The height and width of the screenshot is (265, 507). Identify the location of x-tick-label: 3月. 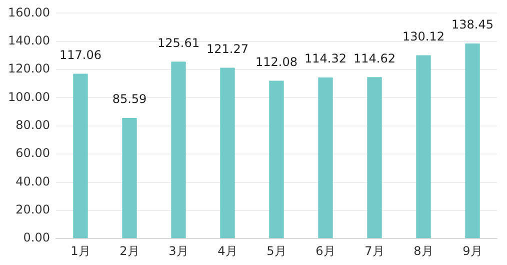
(178, 251).